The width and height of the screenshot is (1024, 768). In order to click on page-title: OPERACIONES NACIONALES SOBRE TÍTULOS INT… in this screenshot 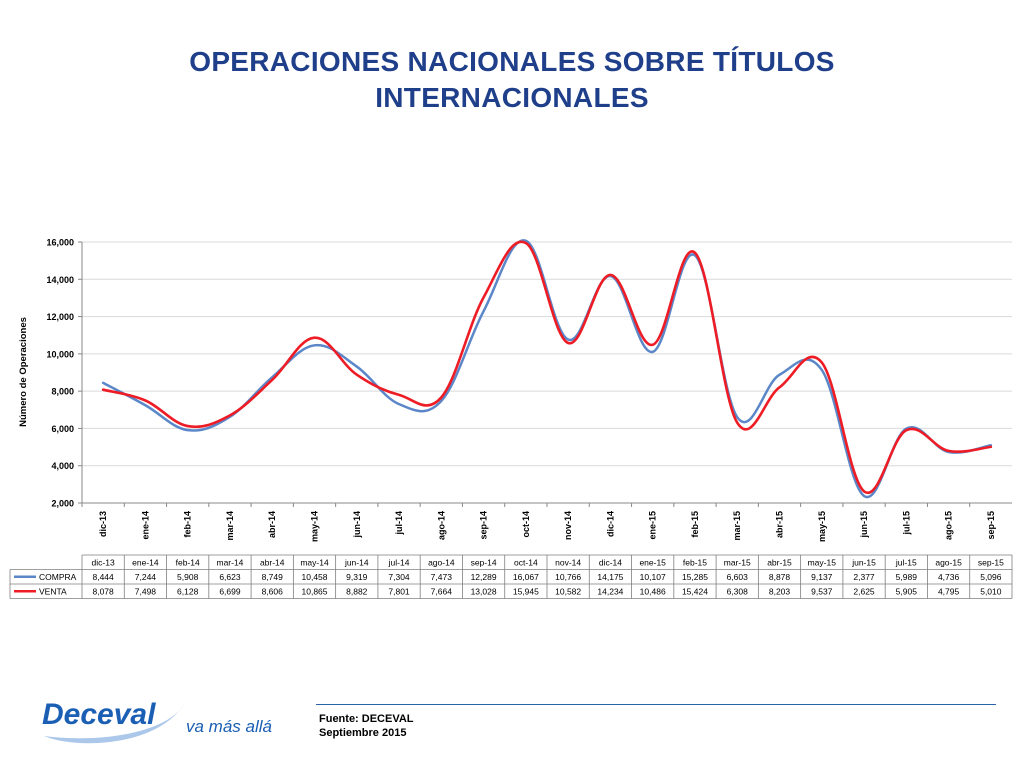, I will do `click(512, 80)`.